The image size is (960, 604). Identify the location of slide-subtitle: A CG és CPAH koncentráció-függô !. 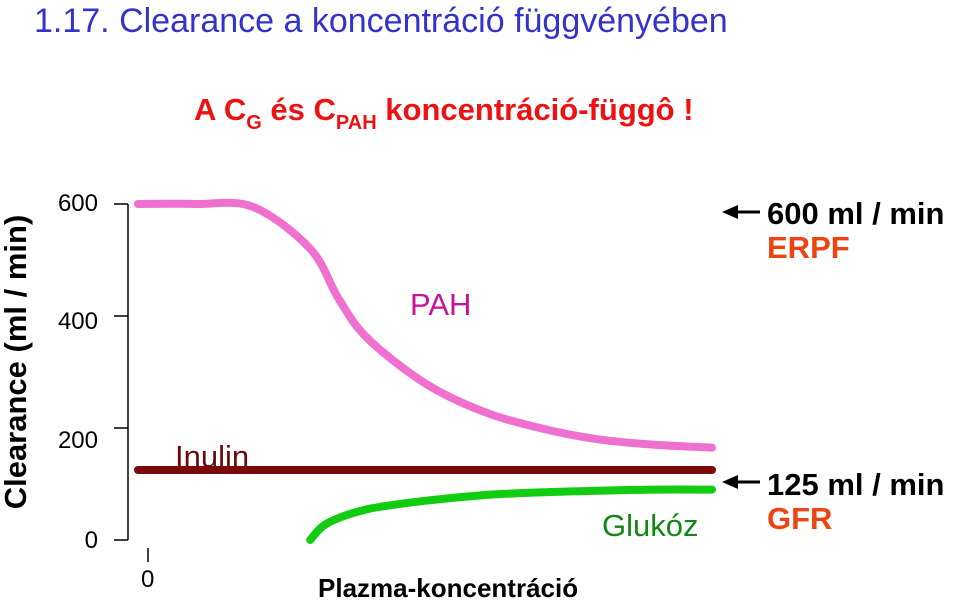
(444, 113).